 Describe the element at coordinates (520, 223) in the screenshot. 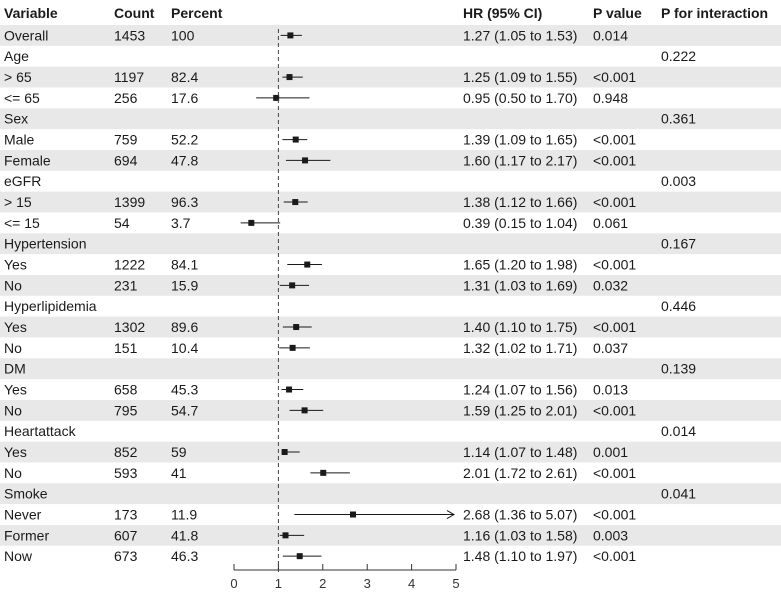

I see `hr-value: 0.39 (0.15 to 1.04)` at that location.